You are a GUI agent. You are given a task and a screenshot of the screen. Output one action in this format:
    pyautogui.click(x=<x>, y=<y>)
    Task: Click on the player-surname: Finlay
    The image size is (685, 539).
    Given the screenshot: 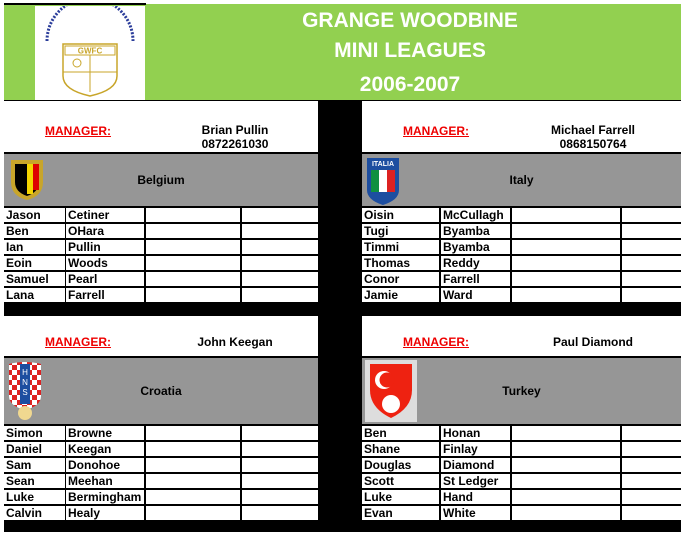 What is the action you would take?
    pyautogui.click(x=475, y=449)
    